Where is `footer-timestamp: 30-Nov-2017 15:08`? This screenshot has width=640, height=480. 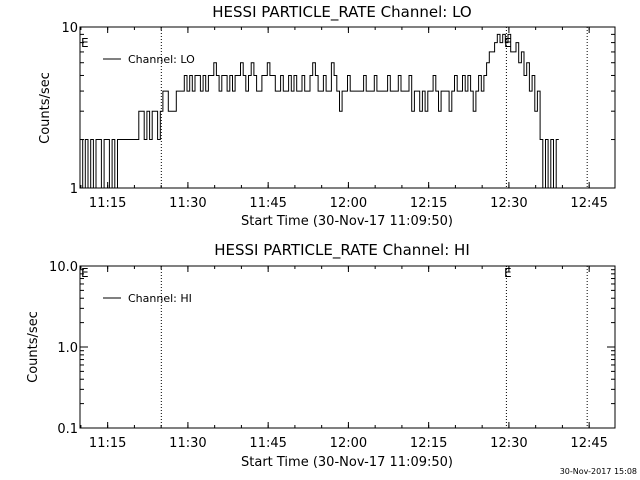
footer-timestamp: 30-Nov-2017 15:08 is located at coordinates (598, 471).